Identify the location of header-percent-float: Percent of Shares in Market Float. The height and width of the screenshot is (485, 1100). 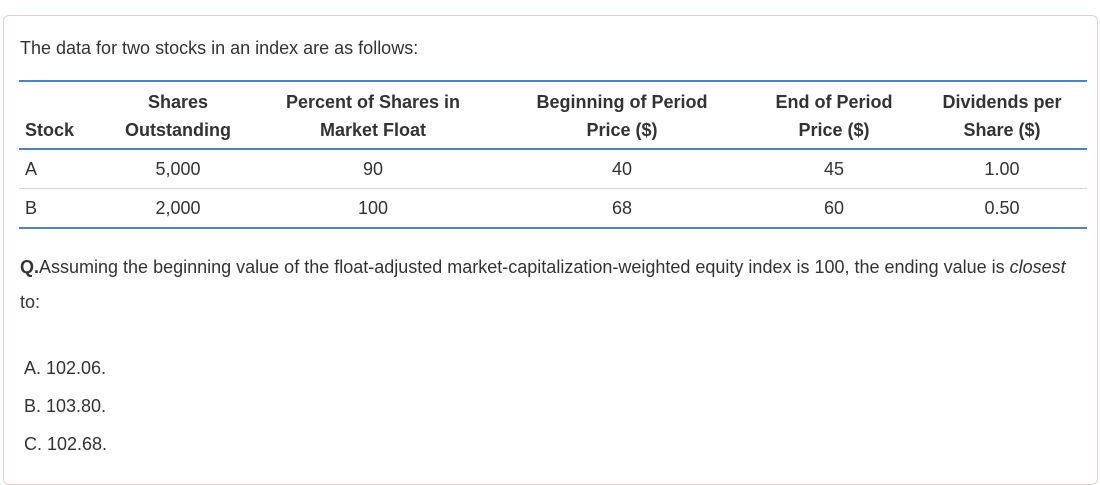
(373, 115).